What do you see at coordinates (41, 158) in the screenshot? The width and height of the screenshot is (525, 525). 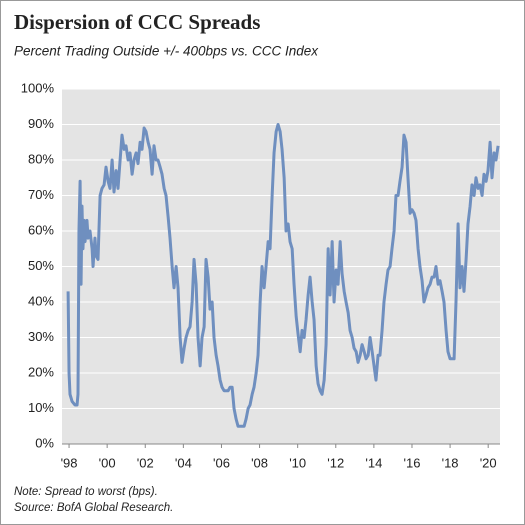 I see `y-tick-label: 80%` at bounding box center [41, 158].